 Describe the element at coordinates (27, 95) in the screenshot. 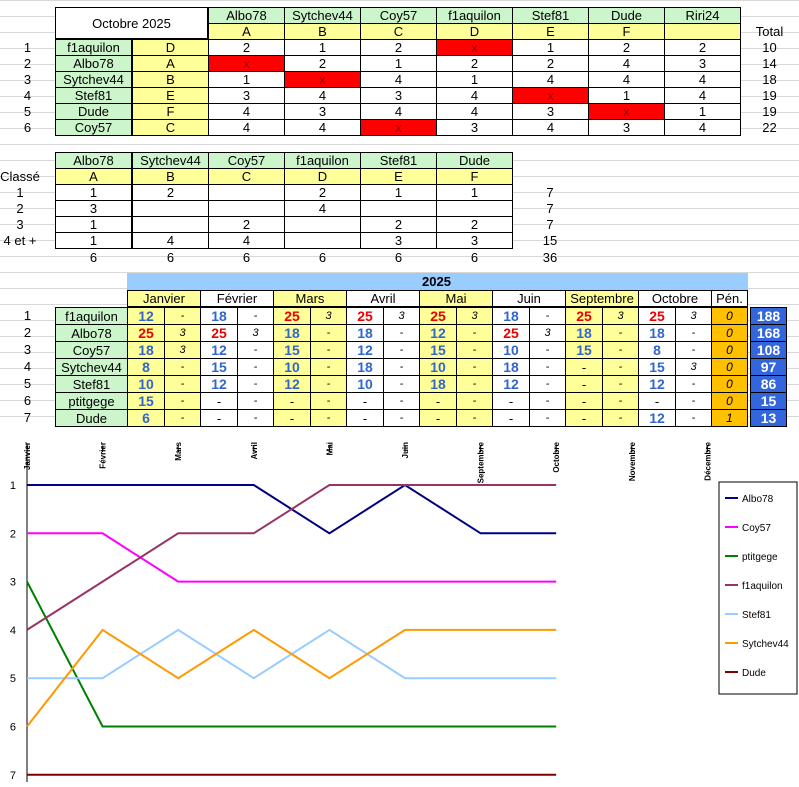

I see `rank-label: 4` at that location.